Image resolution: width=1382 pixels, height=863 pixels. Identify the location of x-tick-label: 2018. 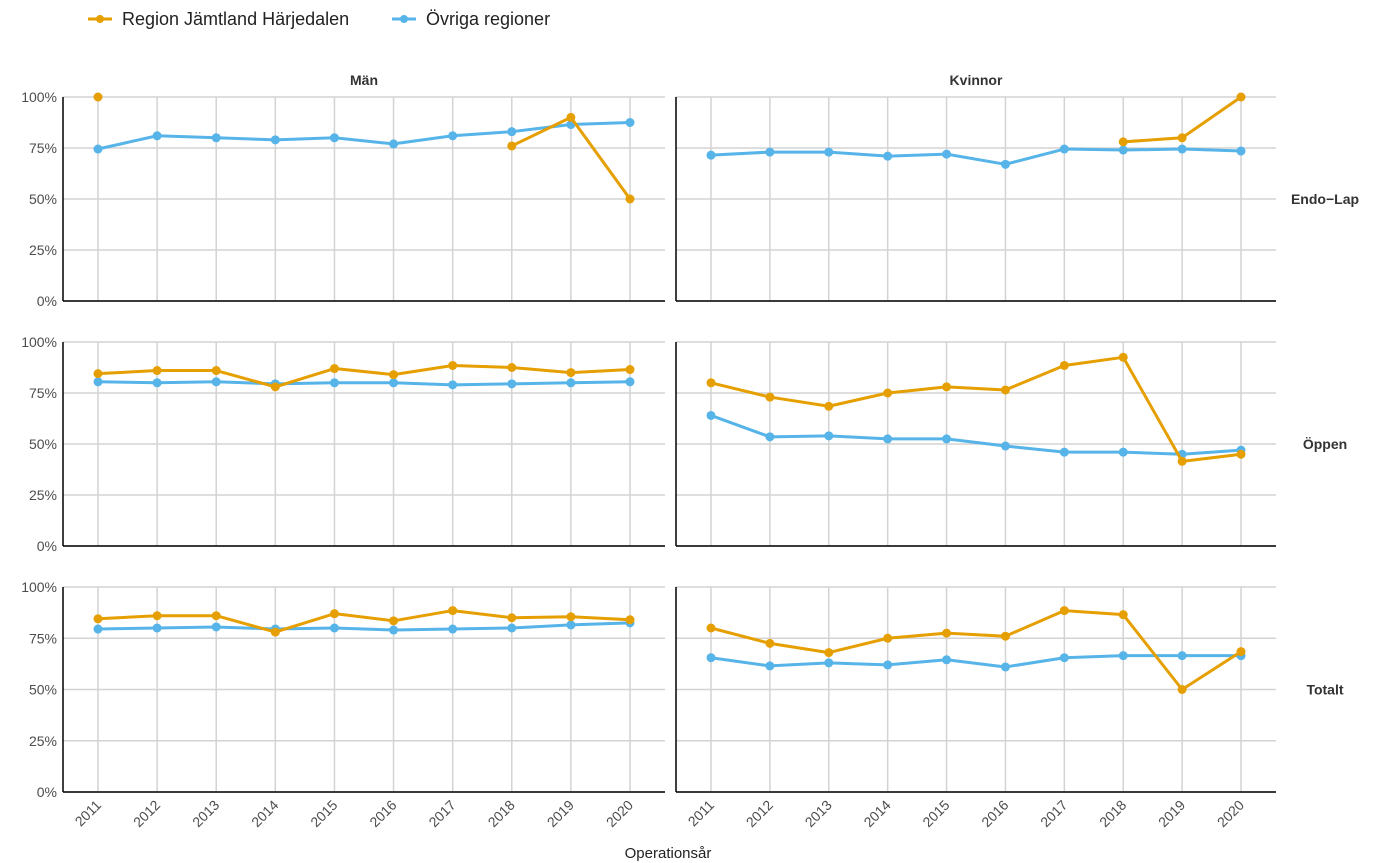
(1112, 813).